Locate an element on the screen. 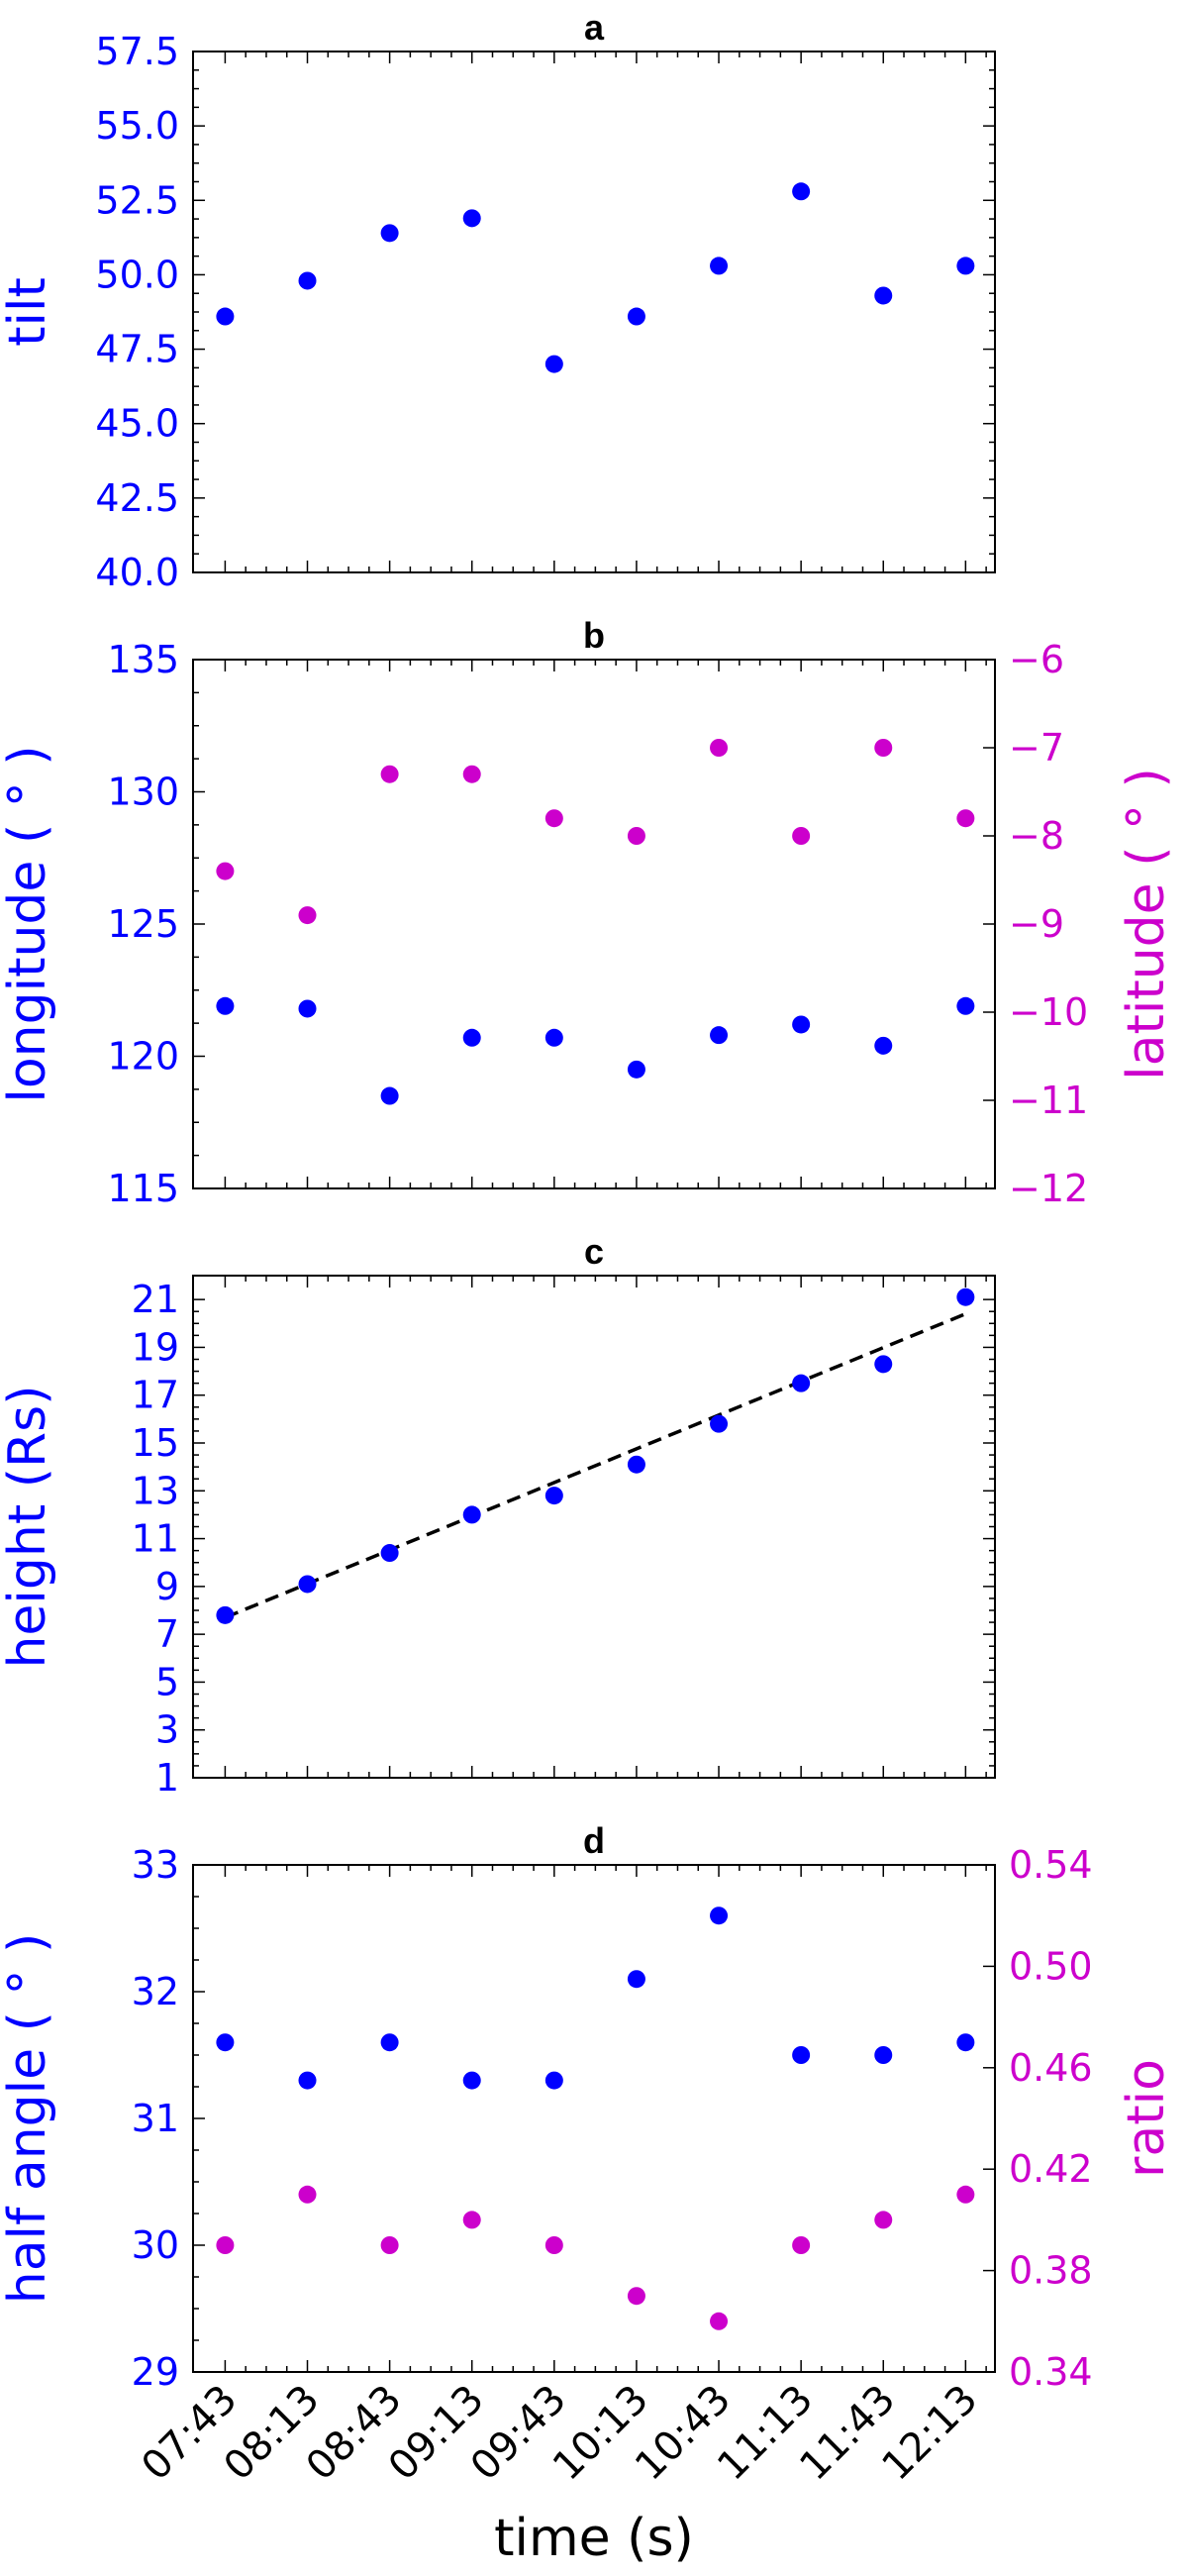  y2-tick-label: 0.38 is located at coordinates (1051, 2271).